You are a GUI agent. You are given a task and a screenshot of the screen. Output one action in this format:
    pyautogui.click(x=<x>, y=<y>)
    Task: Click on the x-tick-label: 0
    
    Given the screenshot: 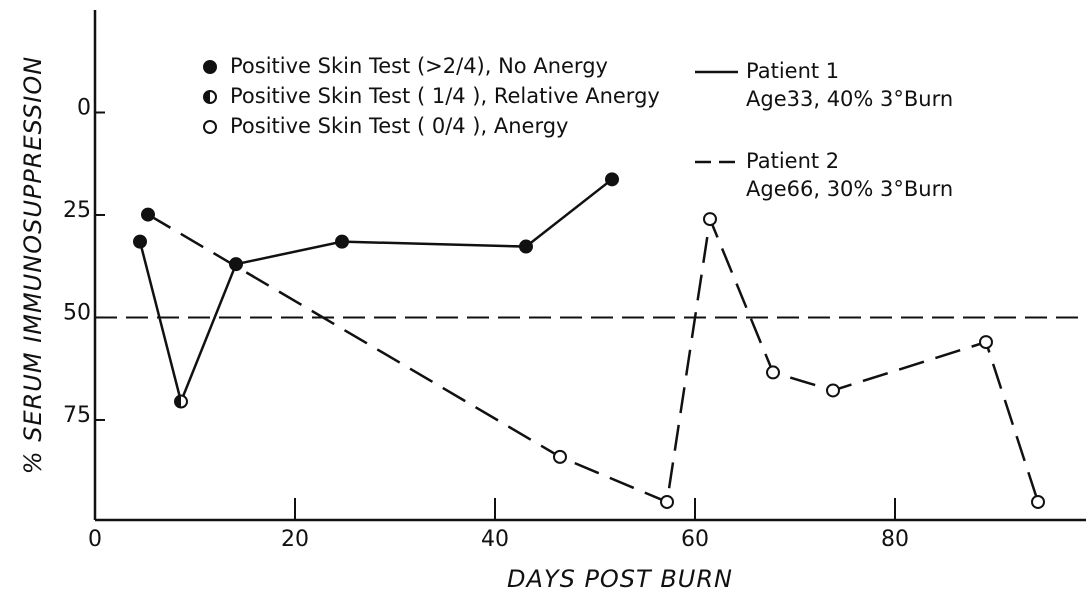 What is the action you would take?
    pyautogui.click(x=95, y=539)
    